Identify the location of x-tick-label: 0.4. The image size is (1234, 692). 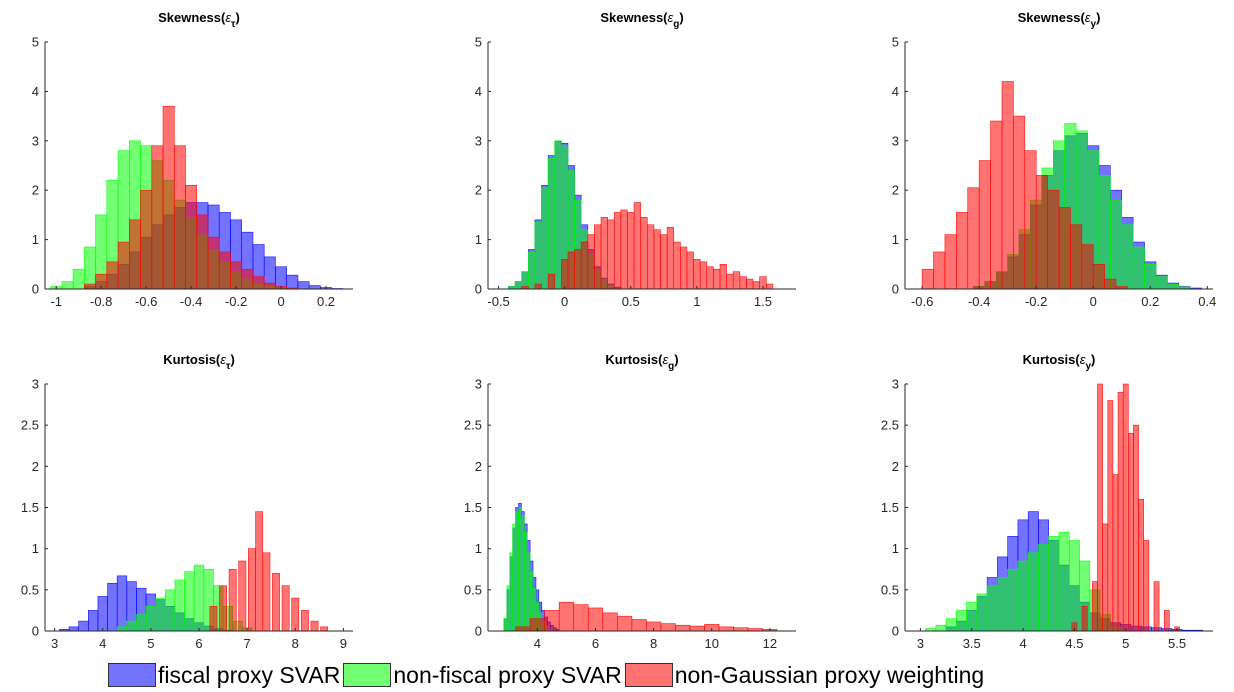
(1207, 301).